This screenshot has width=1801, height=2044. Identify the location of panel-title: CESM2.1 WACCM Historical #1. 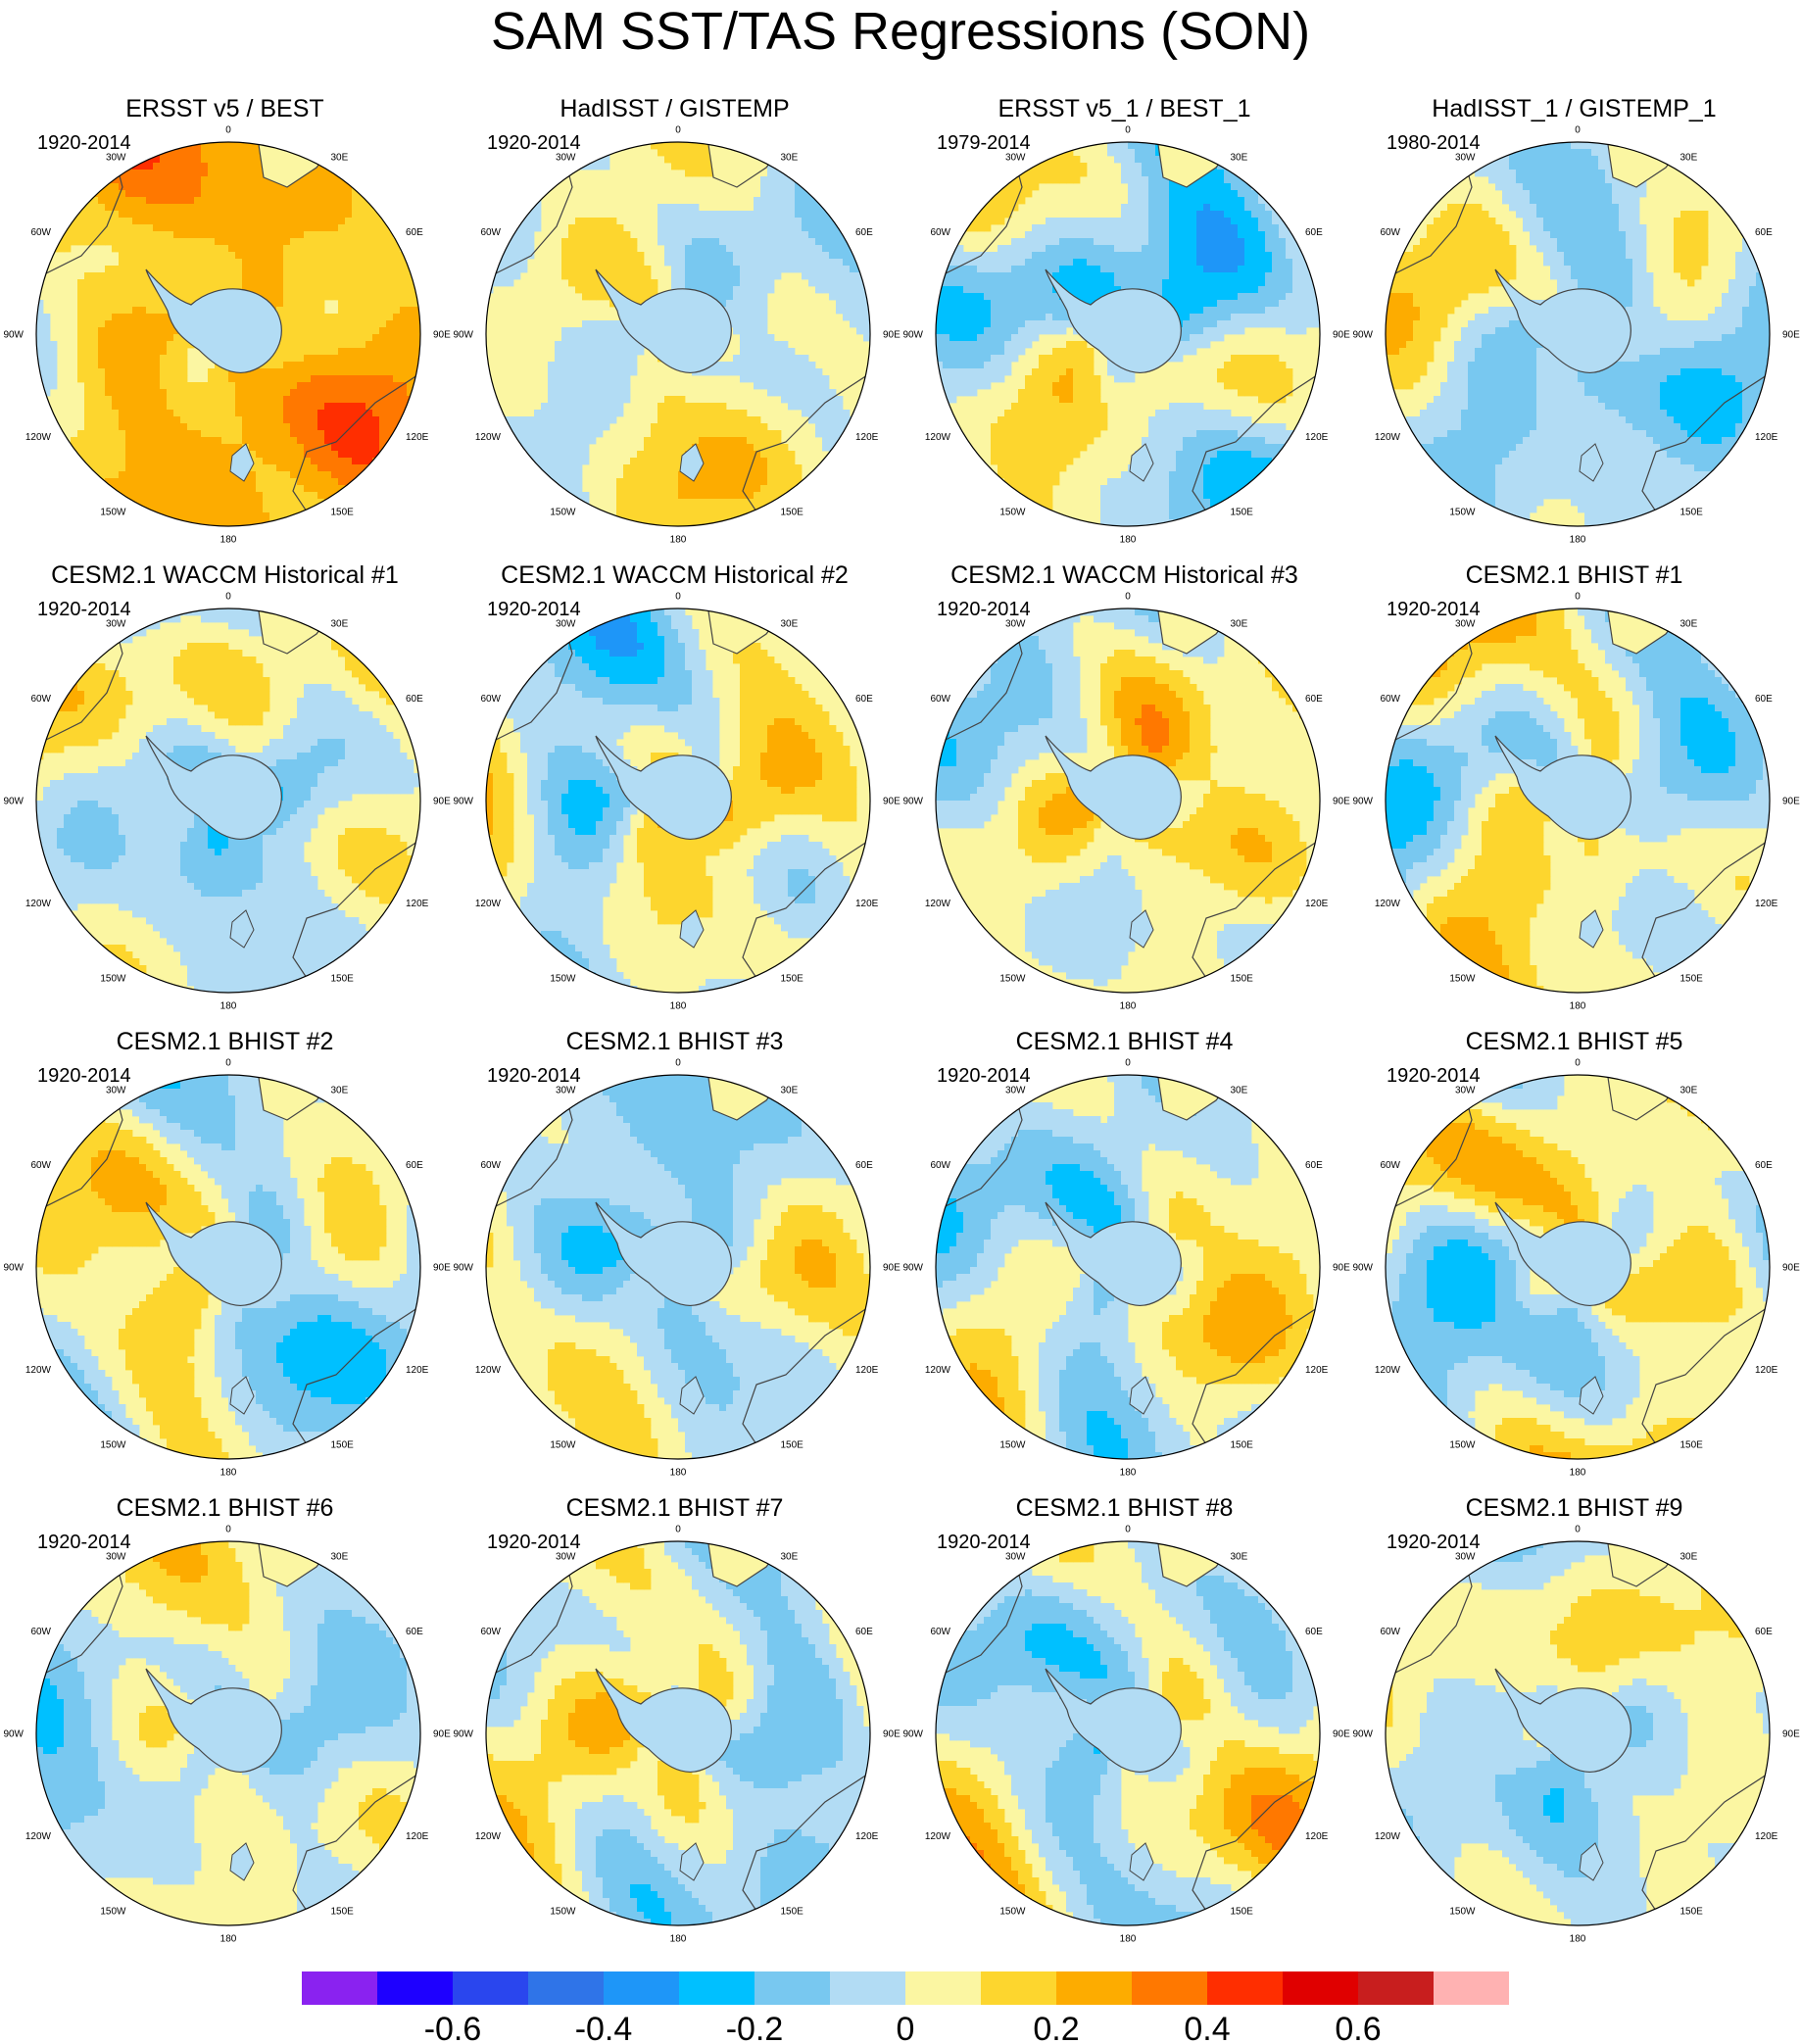
(225, 575).